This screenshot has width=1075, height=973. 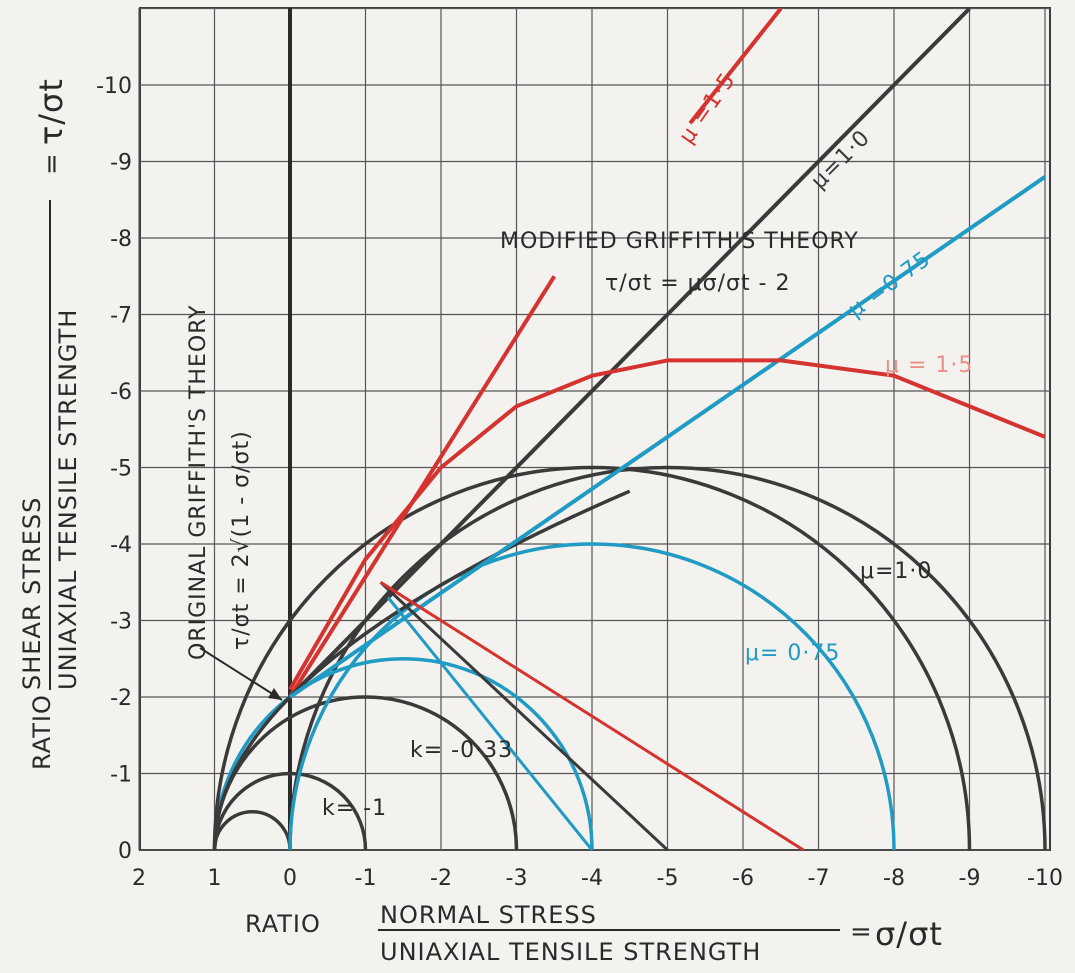 I want to click on y-tick-label: -7, so click(x=121, y=316).